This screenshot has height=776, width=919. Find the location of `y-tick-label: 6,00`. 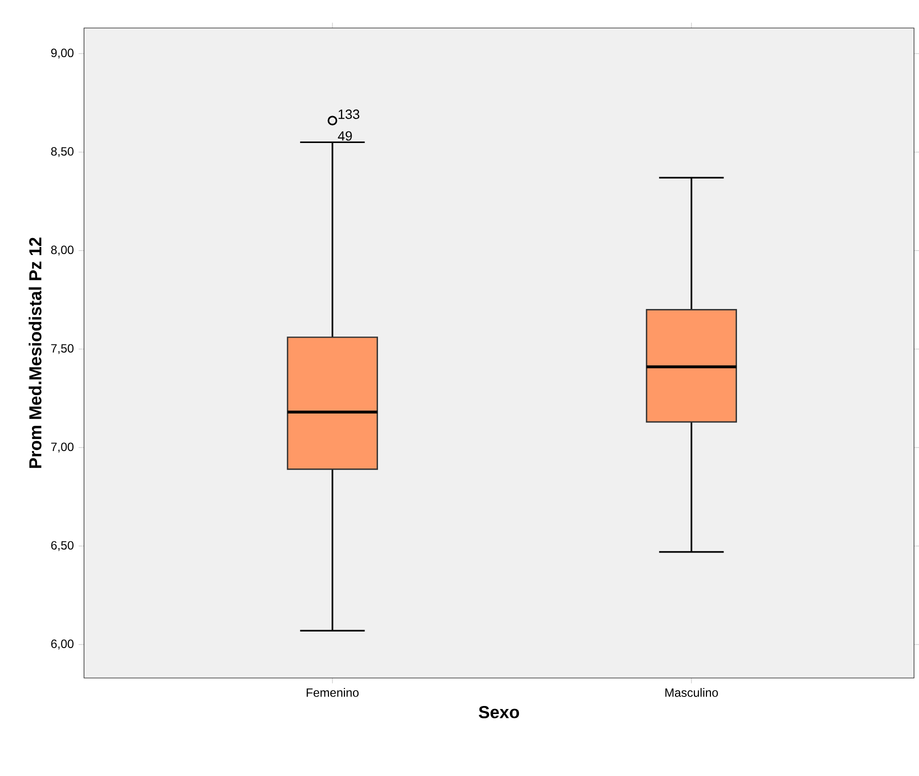

y-tick-label: 6,00 is located at coordinates (62, 645).